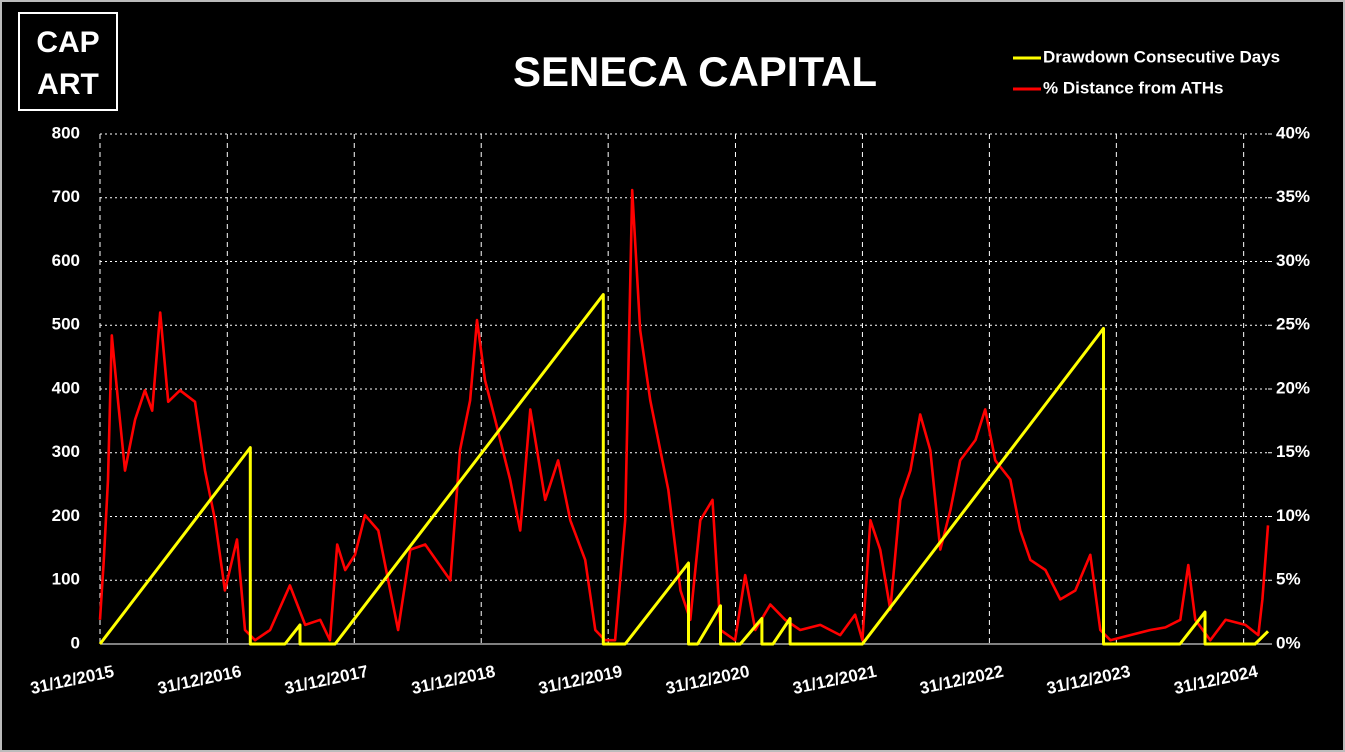 Image resolution: width=1345 pixels, height=752 pixels. Describe the element at coordinates (1288, 579) in the screenshot. I see `y2-tick-label: 5%` at that location.